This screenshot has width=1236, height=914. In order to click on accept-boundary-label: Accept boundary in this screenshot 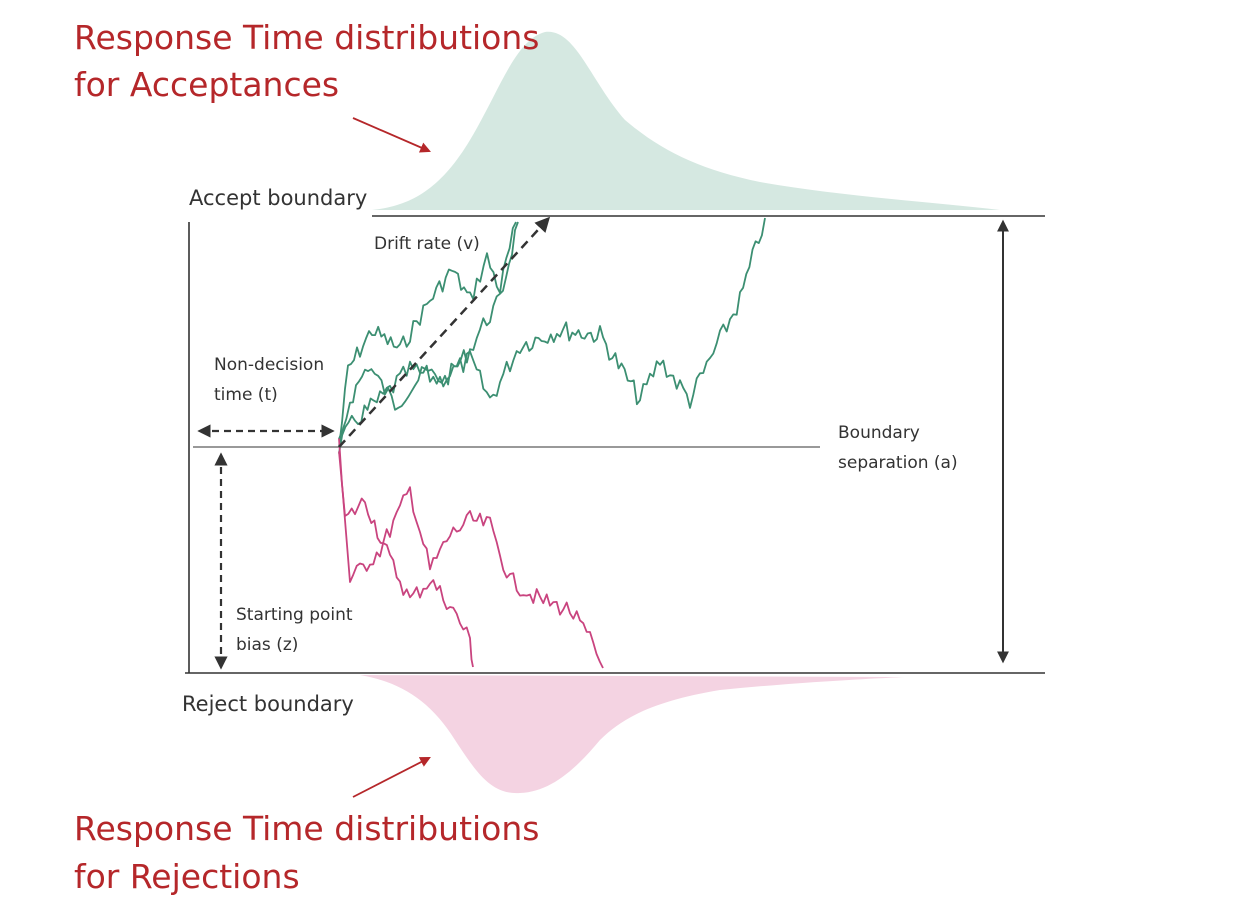, I will do `click(278, 198)`.